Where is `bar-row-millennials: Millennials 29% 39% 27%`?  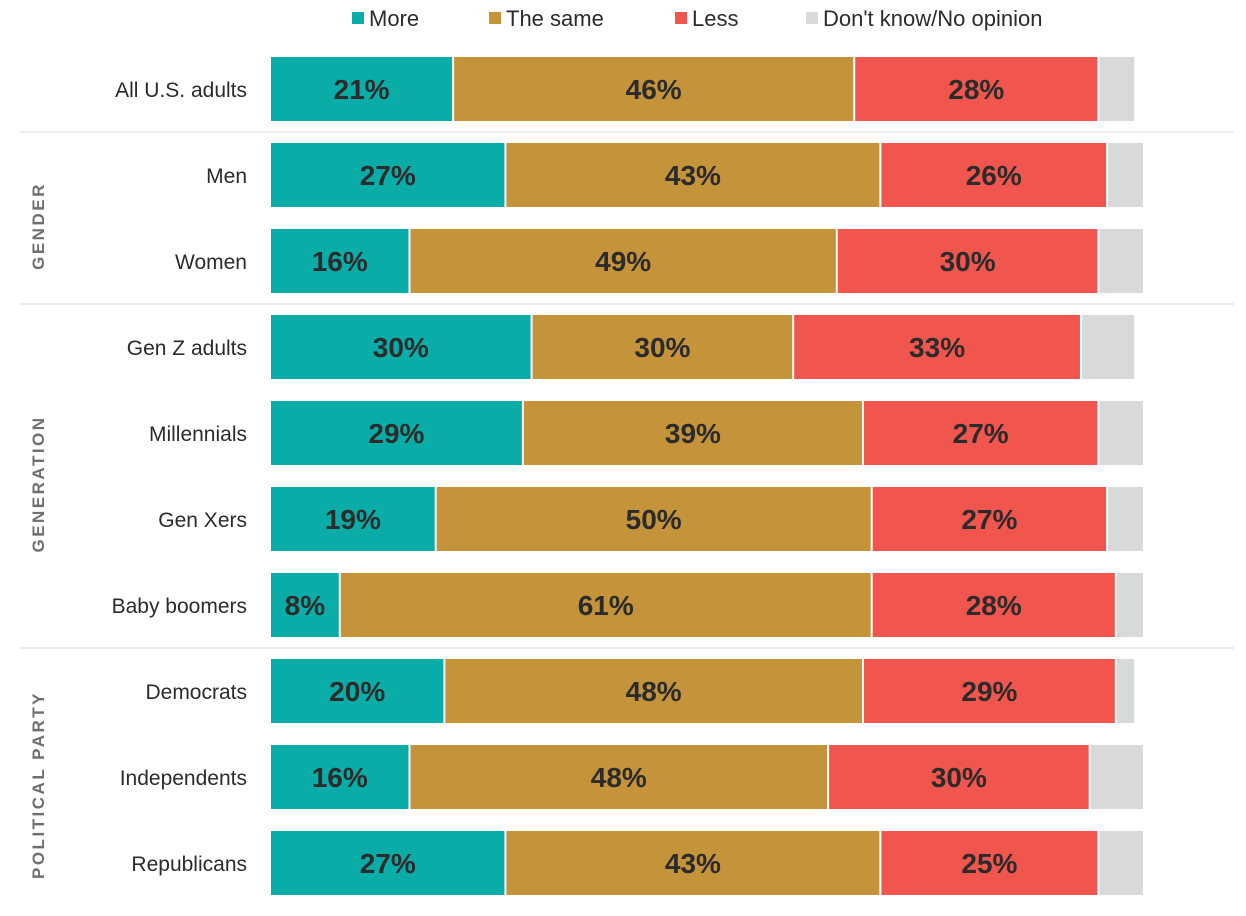
bar-row-millennials: Millennials 29% 39% 27% is located at coordinates (646, 433).